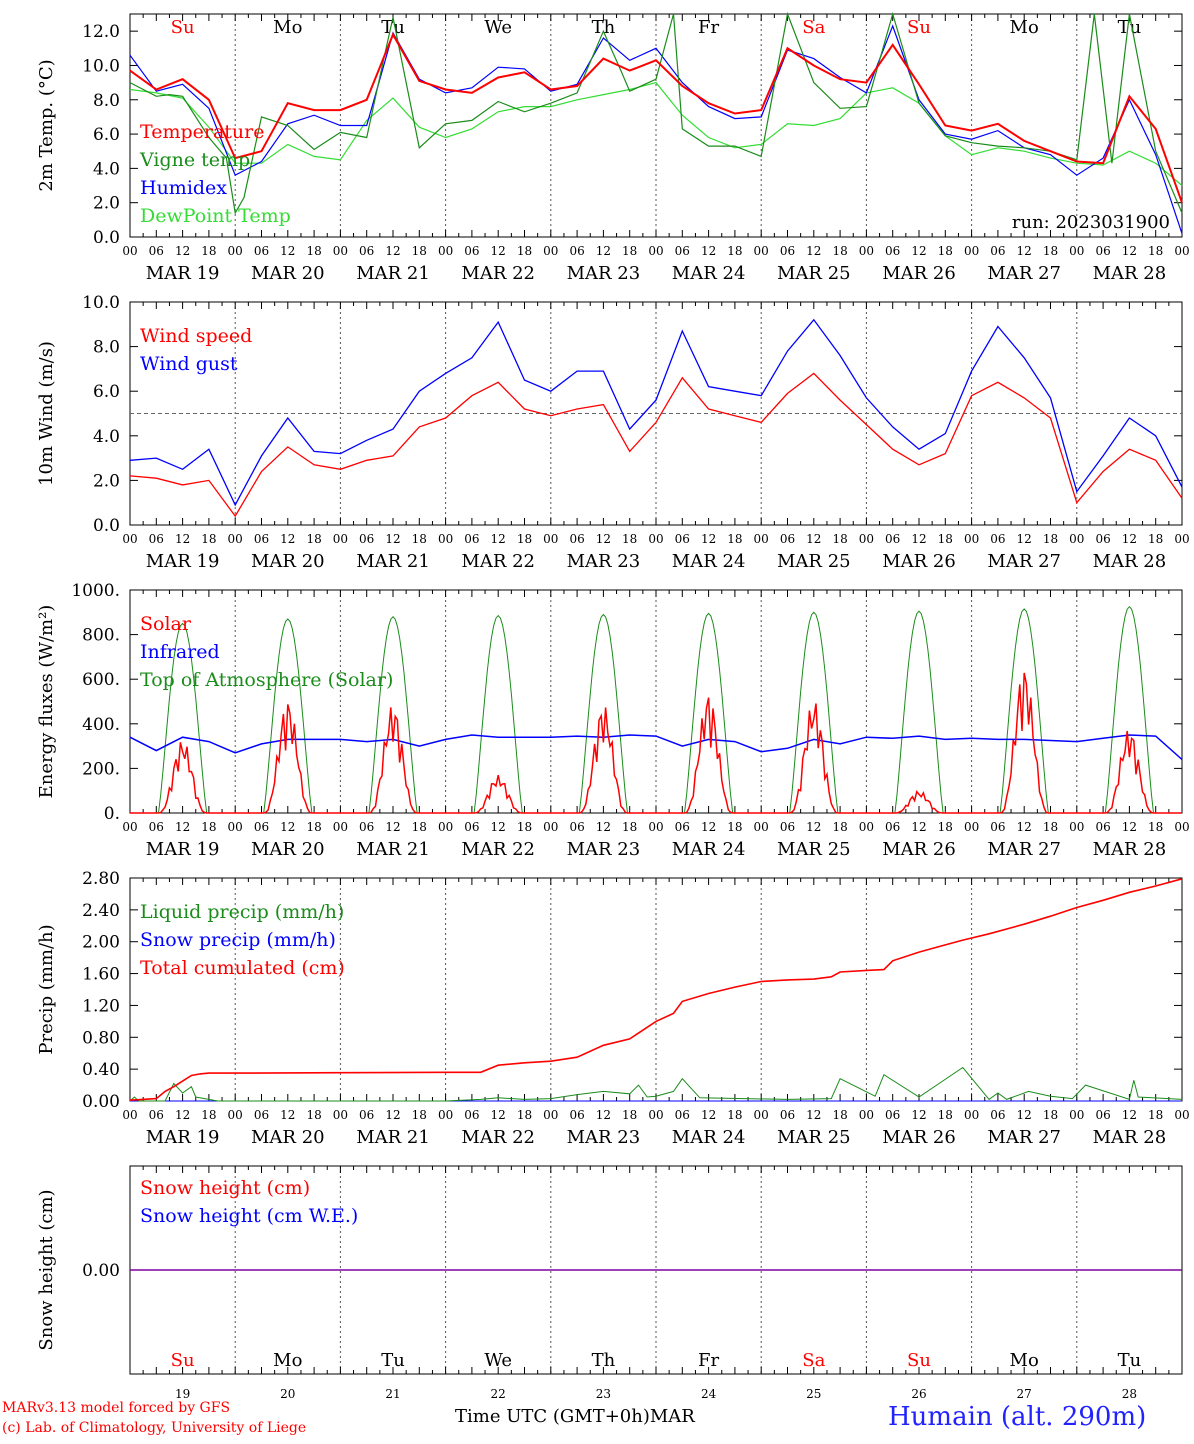  I want to click on weekday-label: Th, so click(604, 1360).